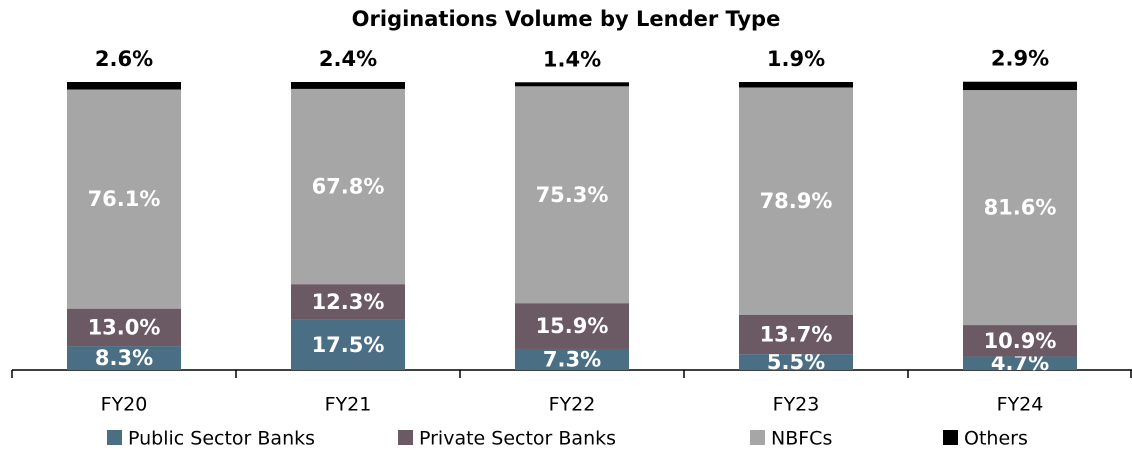 This screenshot has height=454, width=1132. I want to click on data-label: 1.4%, so click(572, 59).